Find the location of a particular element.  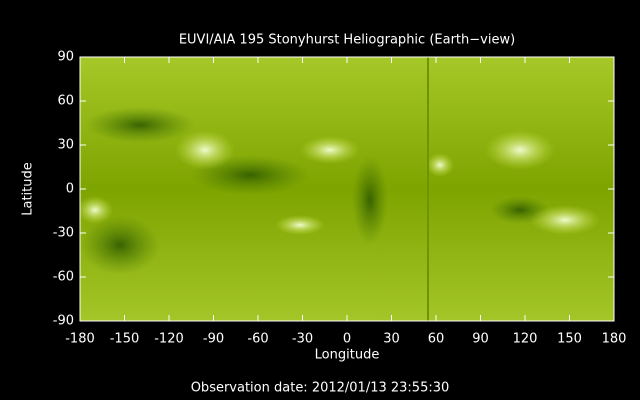

y-tick-label: 90 is located at coordinates (65, 57).